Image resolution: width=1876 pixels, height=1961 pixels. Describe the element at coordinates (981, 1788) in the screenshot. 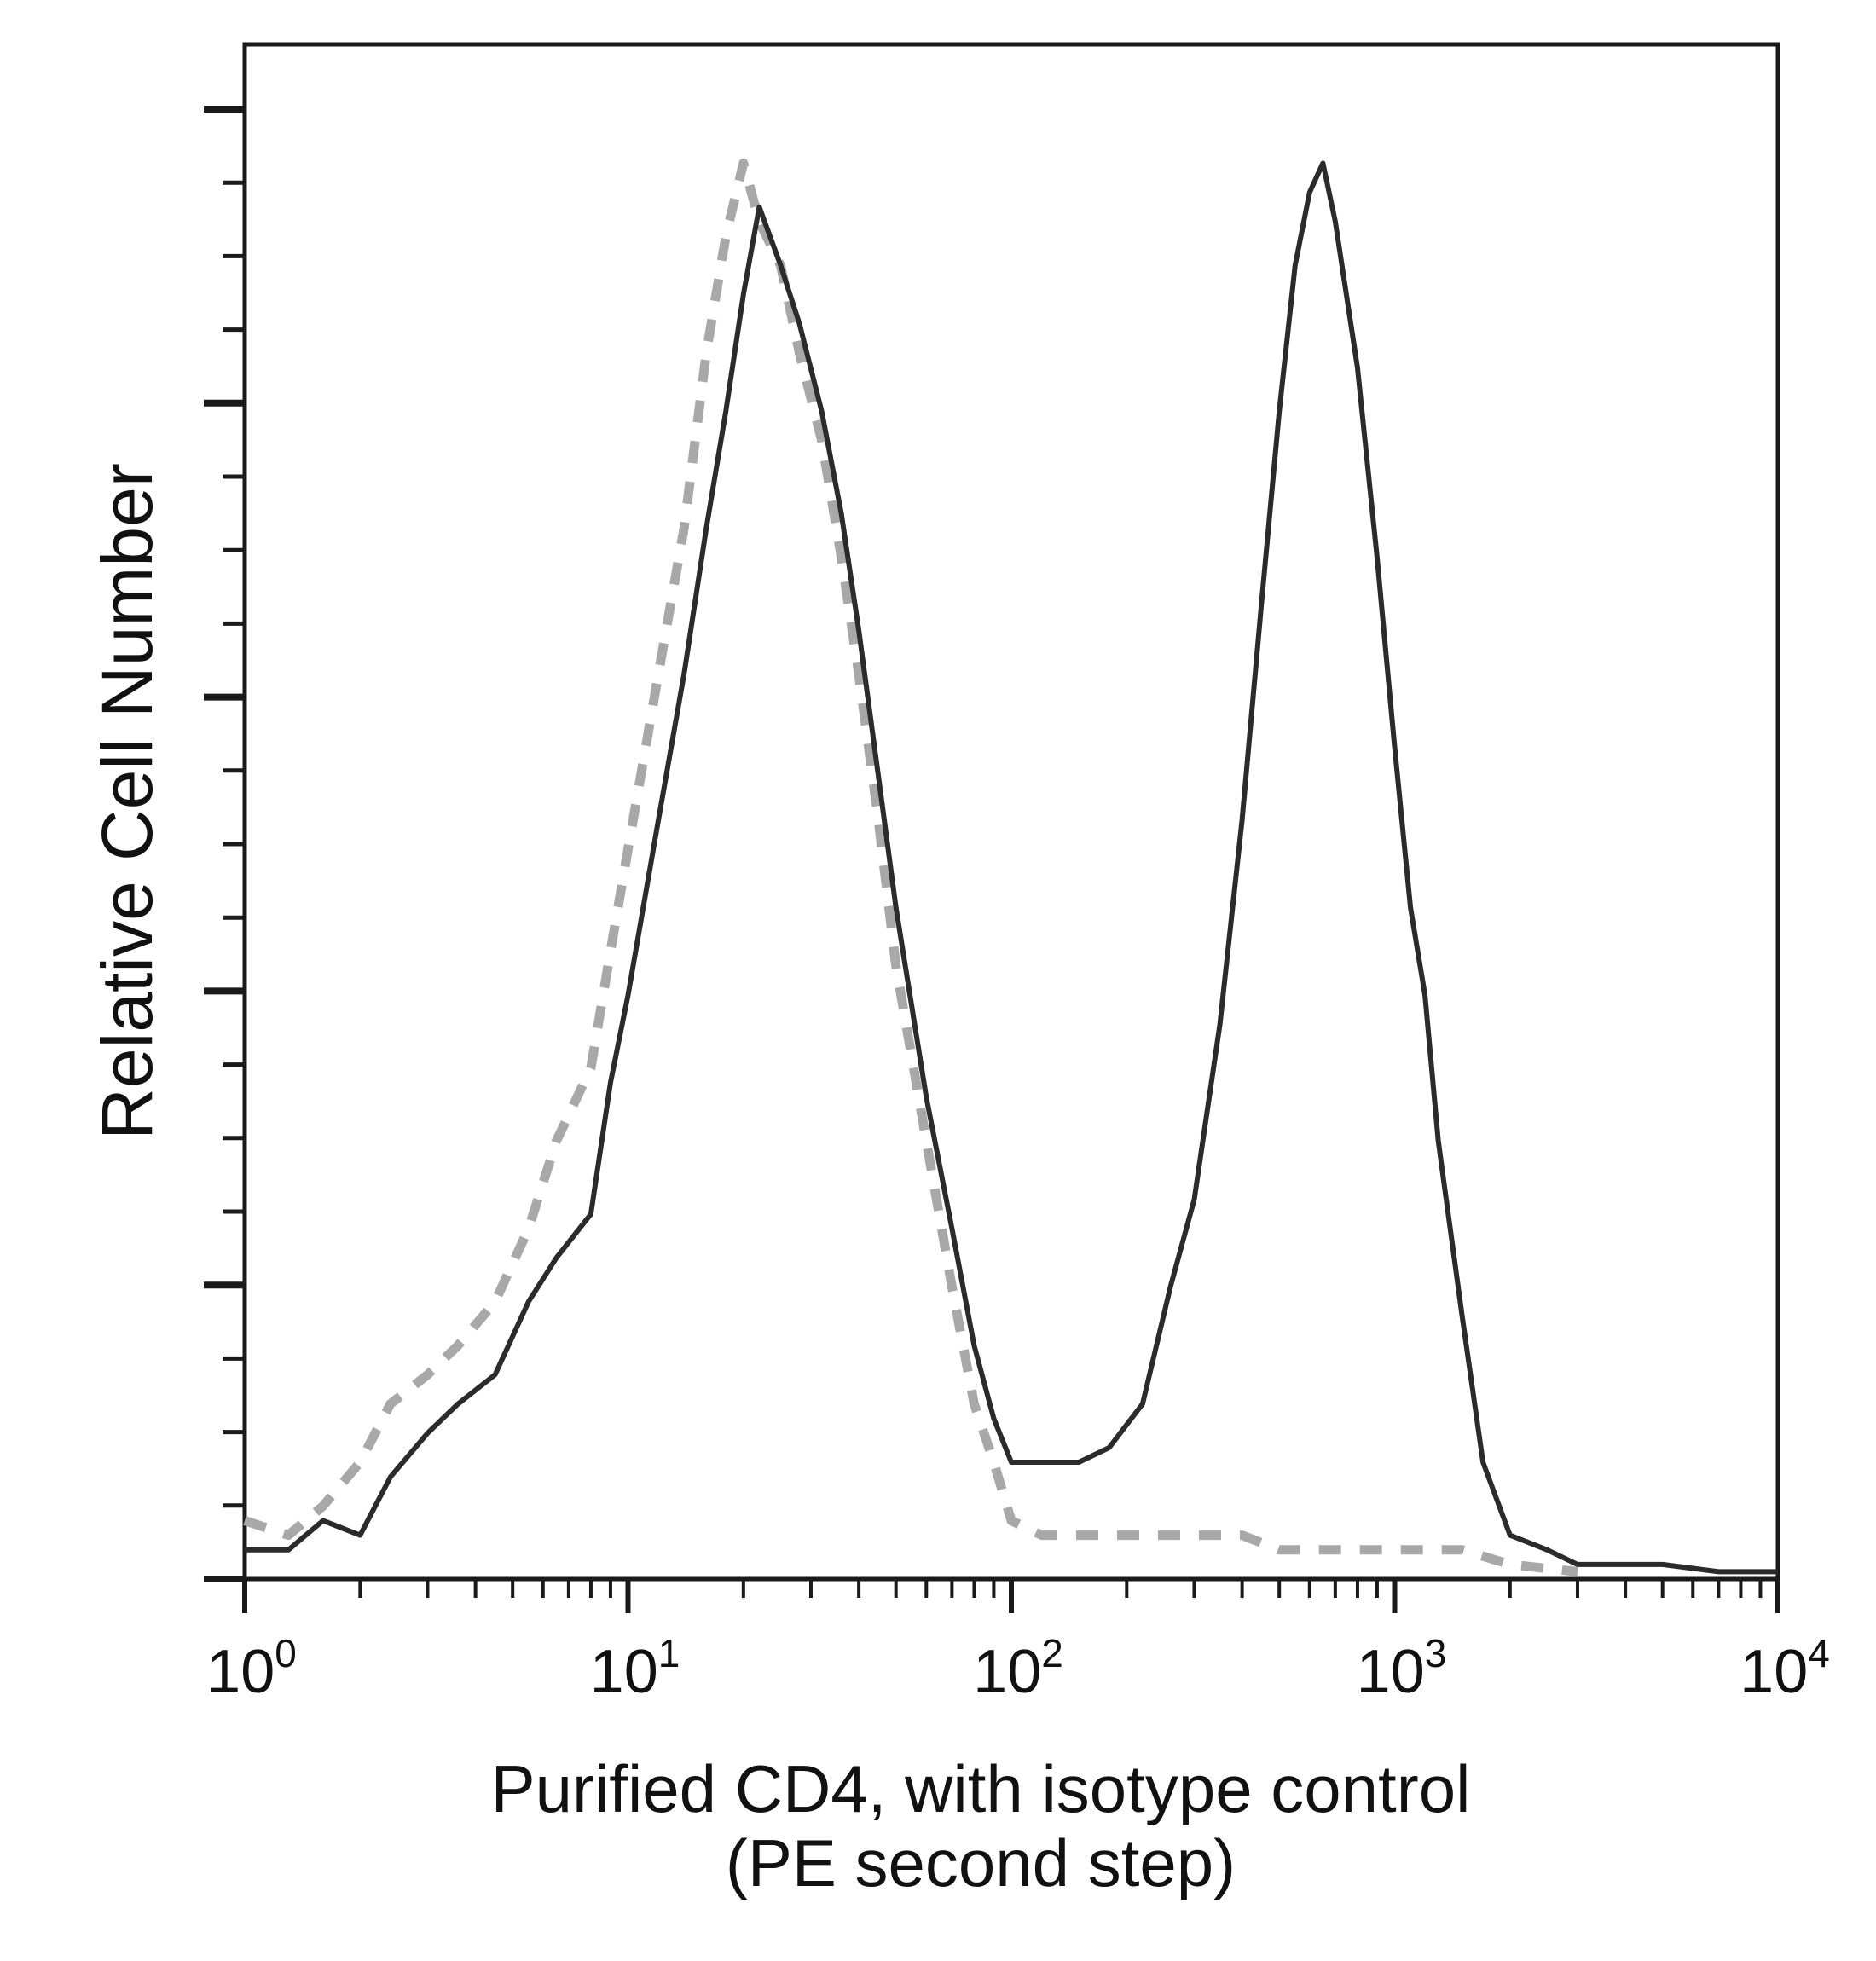

I see `x-axis-label-line1: Purified CD4, with isotype control` at that location.